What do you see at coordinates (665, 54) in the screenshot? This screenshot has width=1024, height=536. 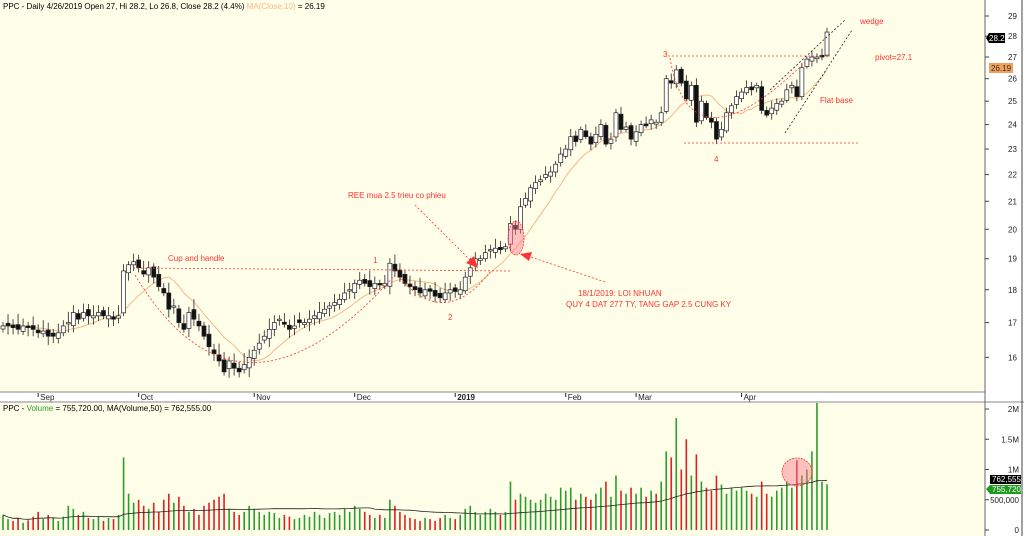 I see `point-3-label: 3` at bounding box center [665, 54].